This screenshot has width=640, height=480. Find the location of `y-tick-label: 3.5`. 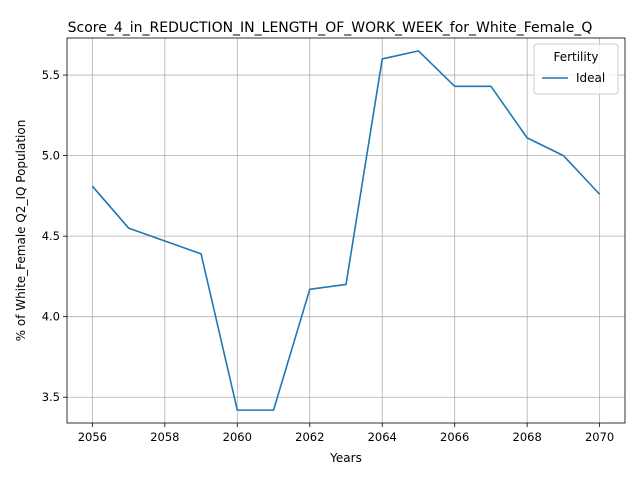

y-tick-label: 3.5 is located at coordinates (51, 397).